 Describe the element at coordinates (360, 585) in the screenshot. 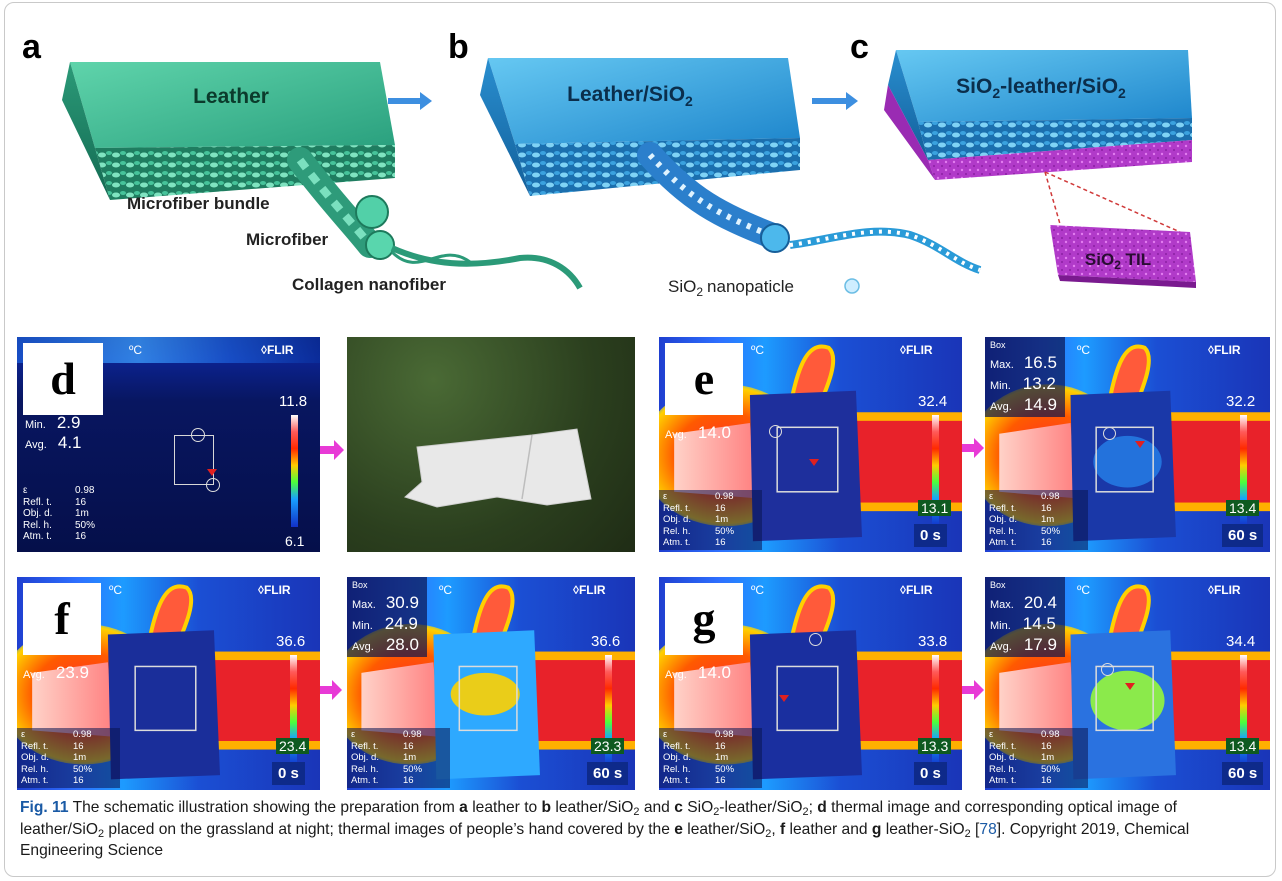

I see `box-label: Box` at that location.